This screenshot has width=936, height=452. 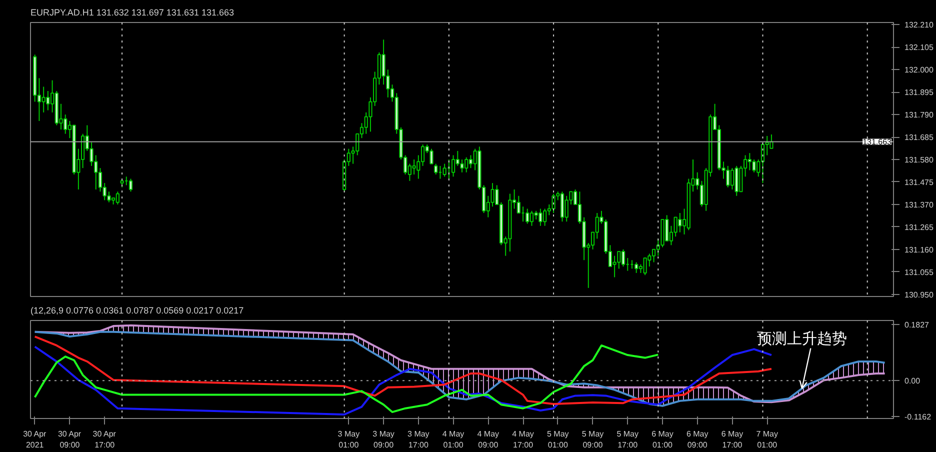 What do you see at coordinates (488, 440) in the screenshot?
I see `x-tick-label: 4 May 09:00` at bounding box center [488, 440].